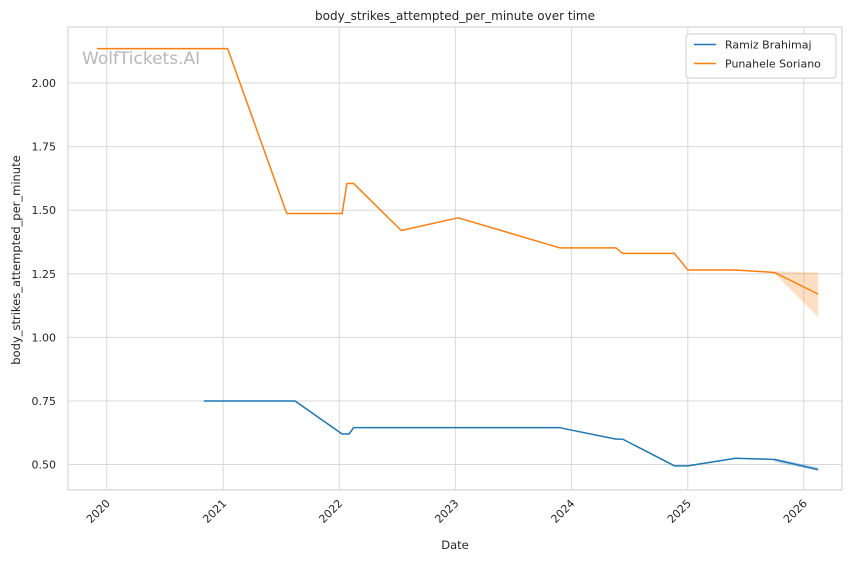  What do you see at coordinates (98, 511) in the screenshot?
I see `x-tick-label: 2020` at bounding box center [98, 511].